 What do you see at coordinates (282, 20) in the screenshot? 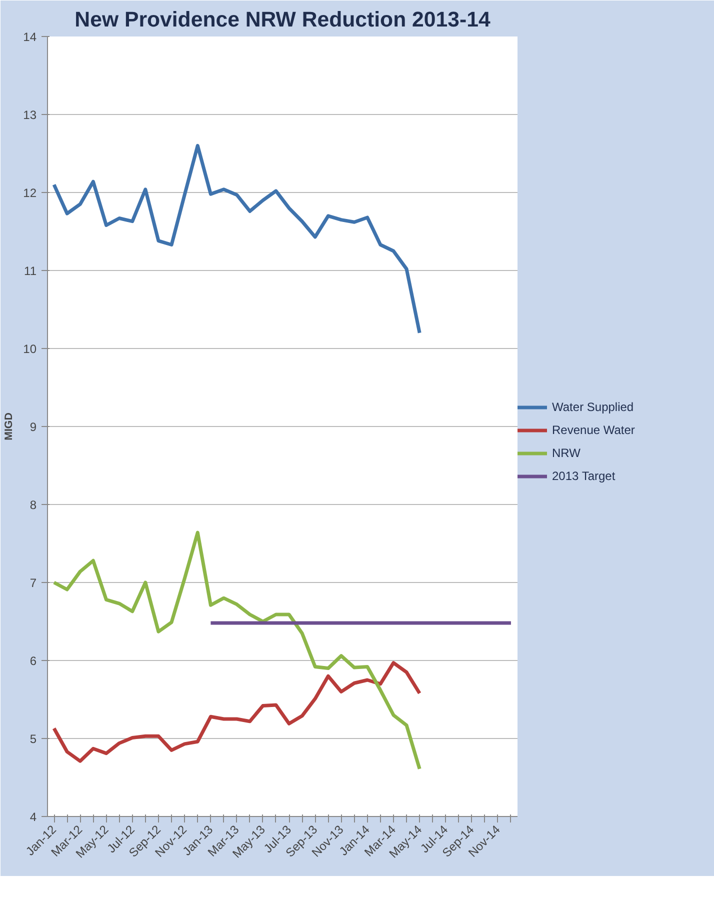
I see `chart-title: New Providence NRW Reduction 2013-14` at bounding box center [282, 20].